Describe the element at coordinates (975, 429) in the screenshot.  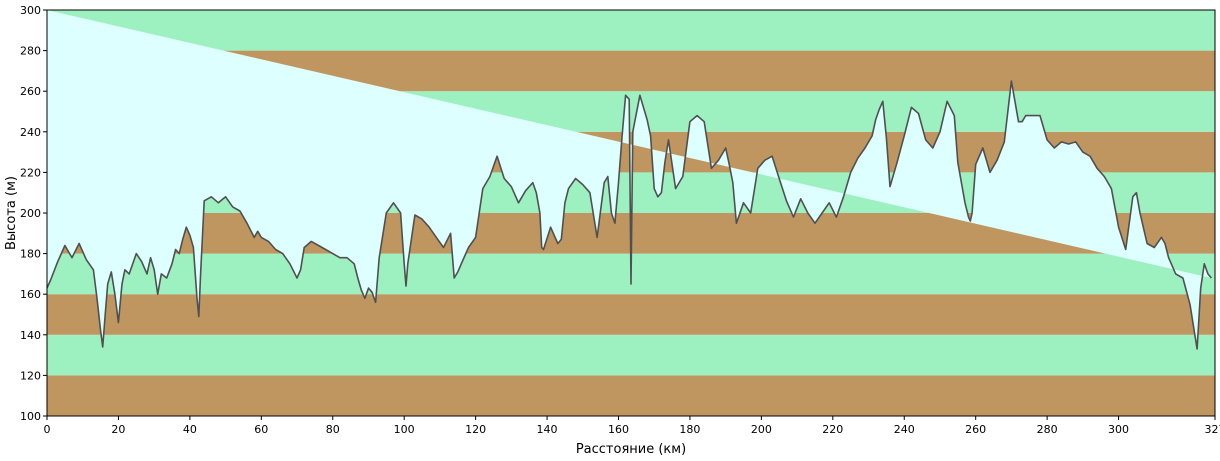
I see `x-tick-label: 260` at that location.